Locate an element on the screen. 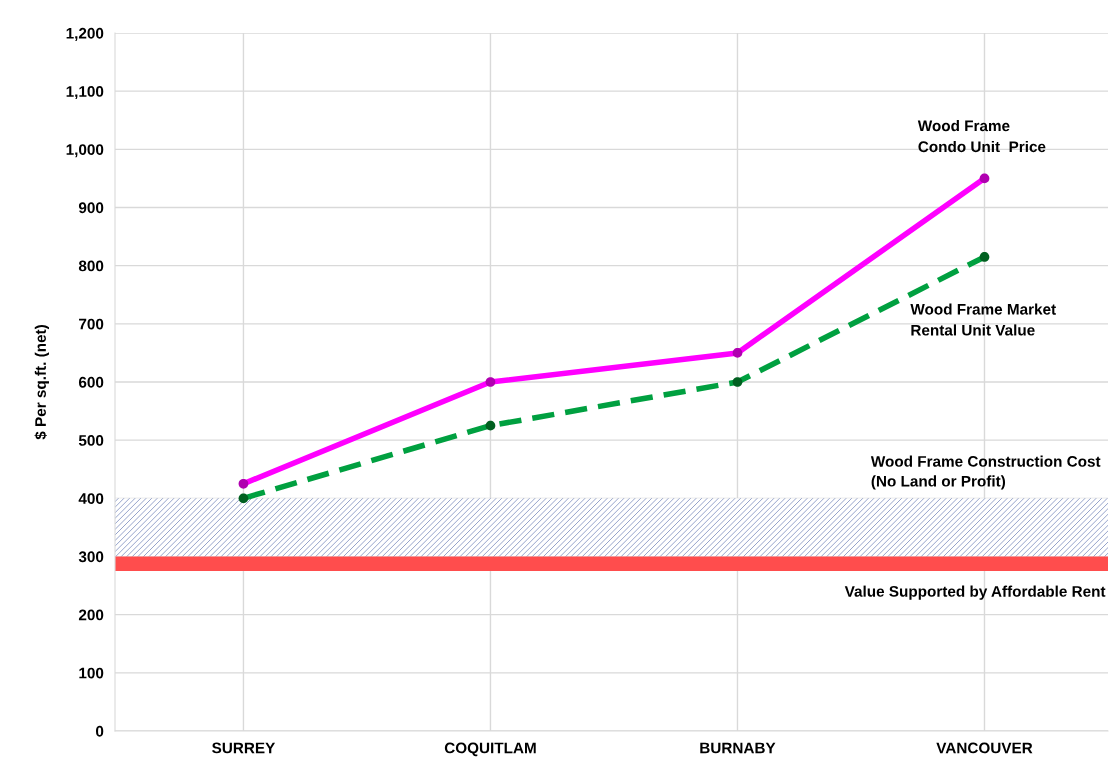 The image size is (1119, 772). band-label: Value Supported by Affordable Rent is located at coordinates (975, 592).